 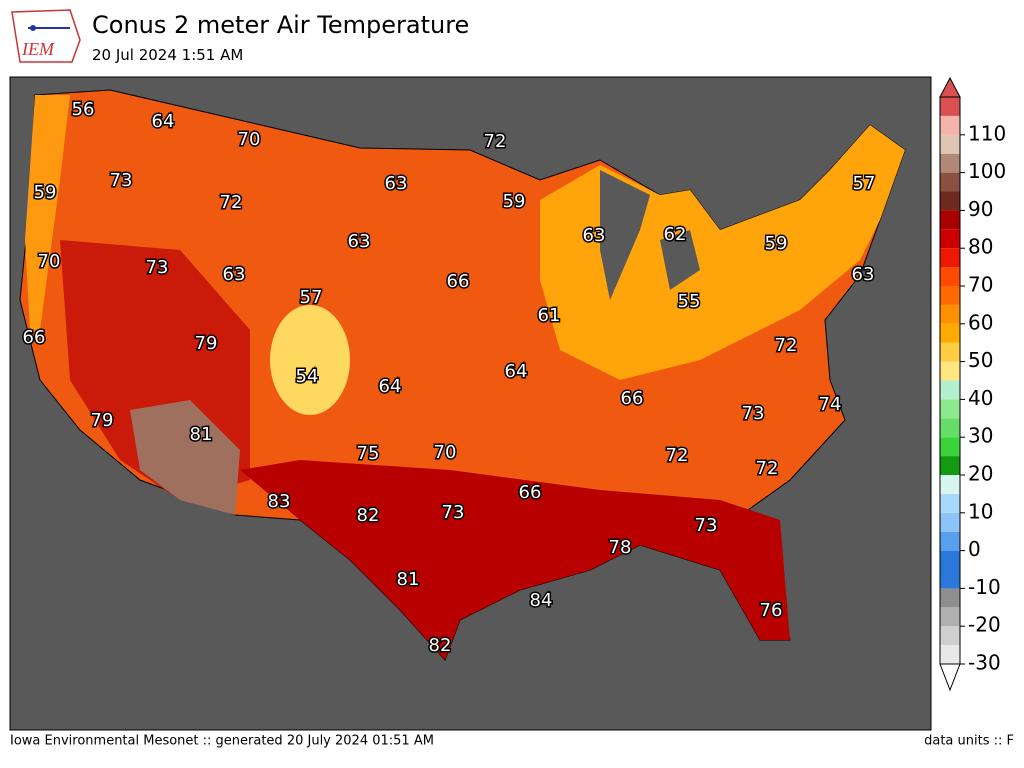 I want to click on tick-label: 20, so click(x=980, y=474).